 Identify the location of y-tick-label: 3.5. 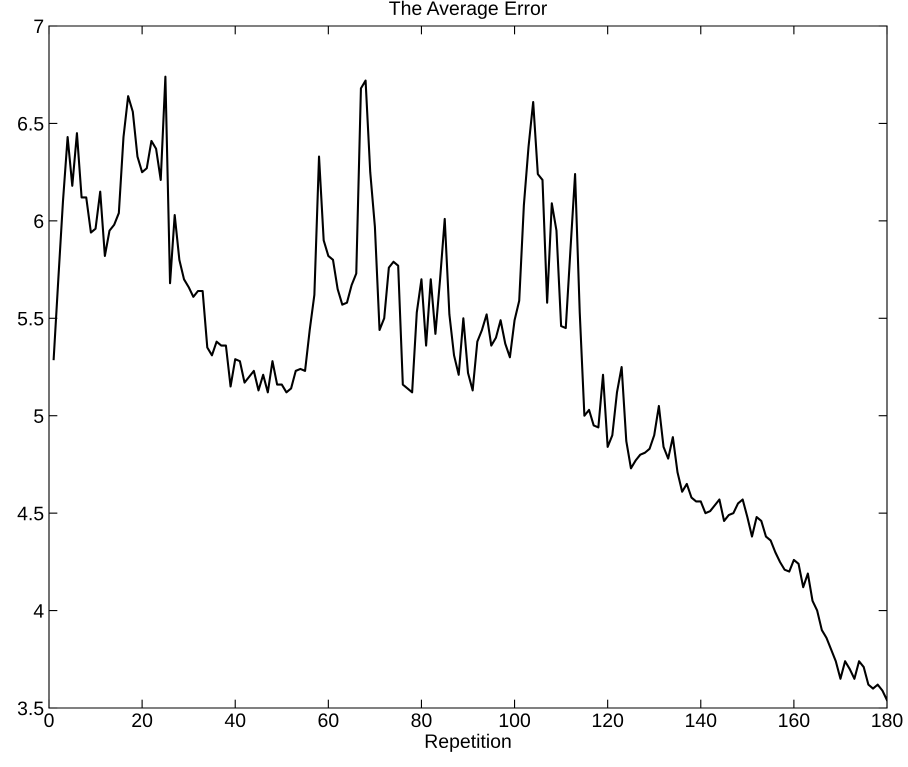
(31, 708).